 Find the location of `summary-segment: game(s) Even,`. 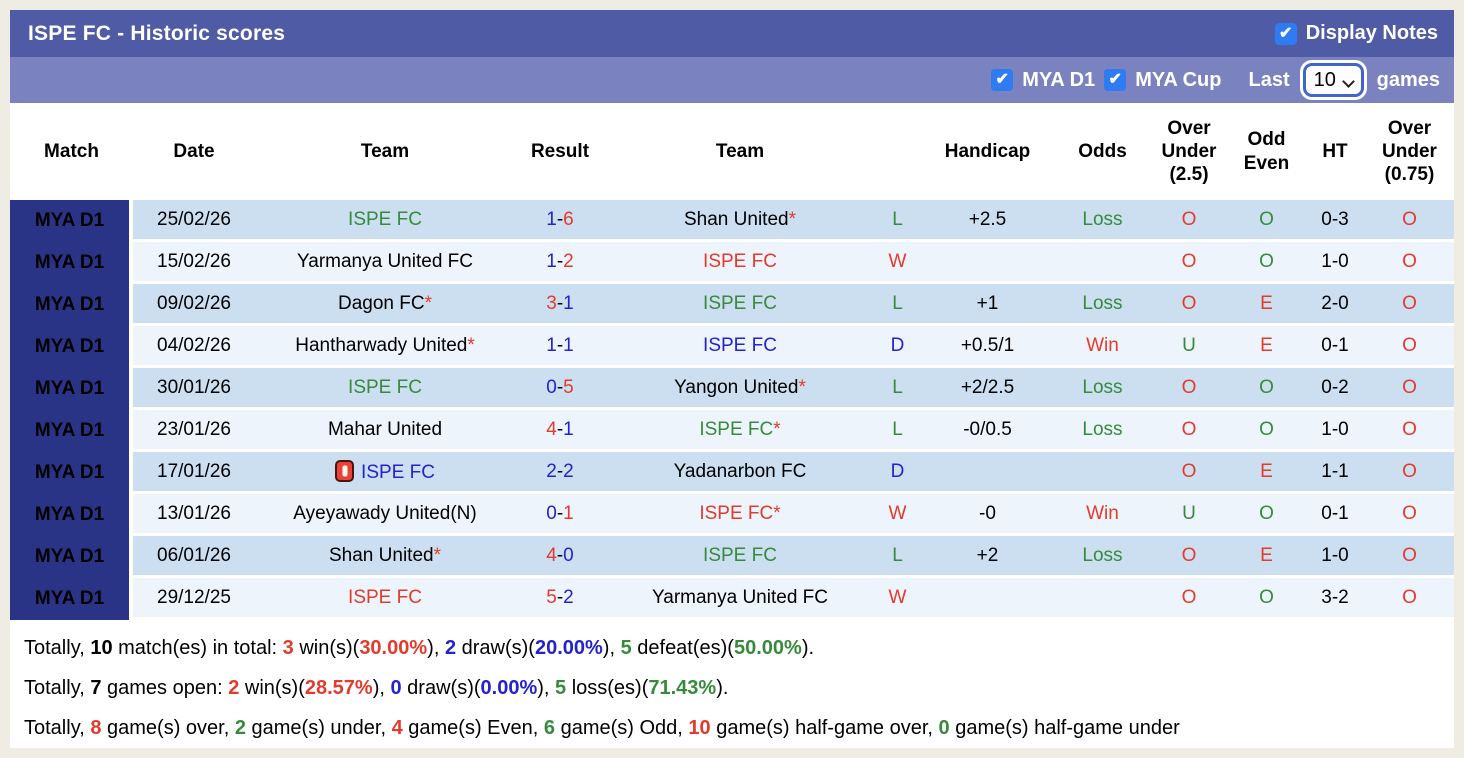

summary-segment: game(s) Even, is located at coordinates (473, 728).